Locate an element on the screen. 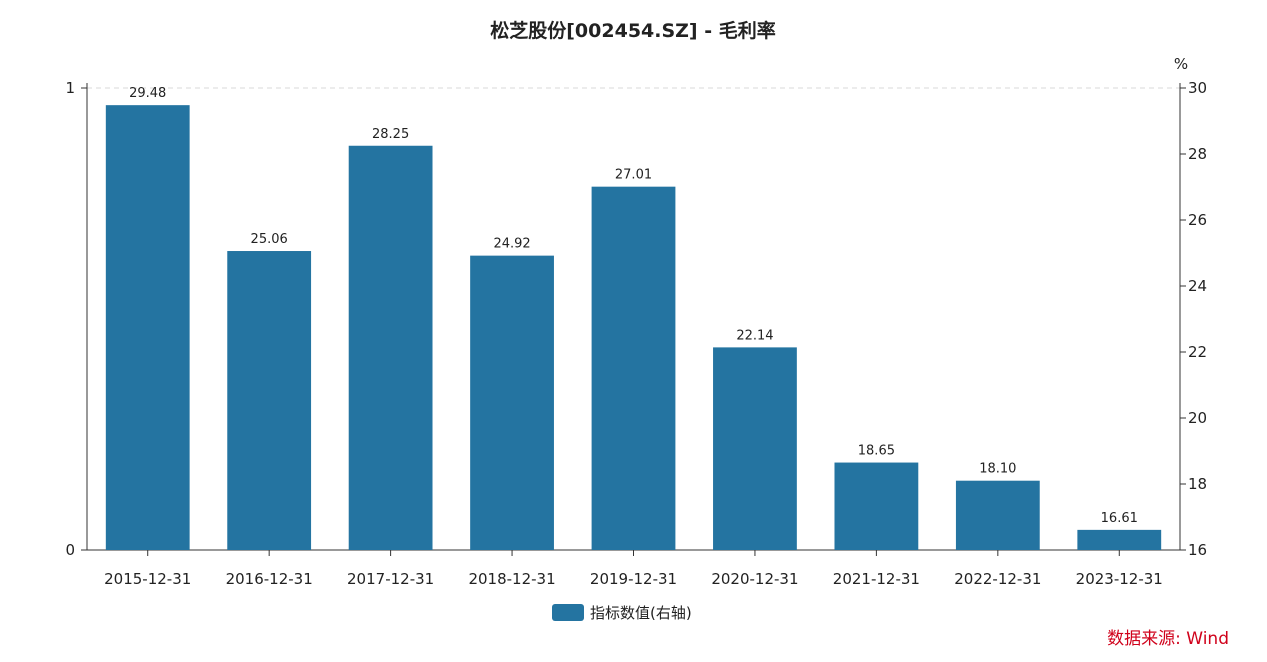  left-axis-tick-label: 1 is located at coordinates (70, 88).